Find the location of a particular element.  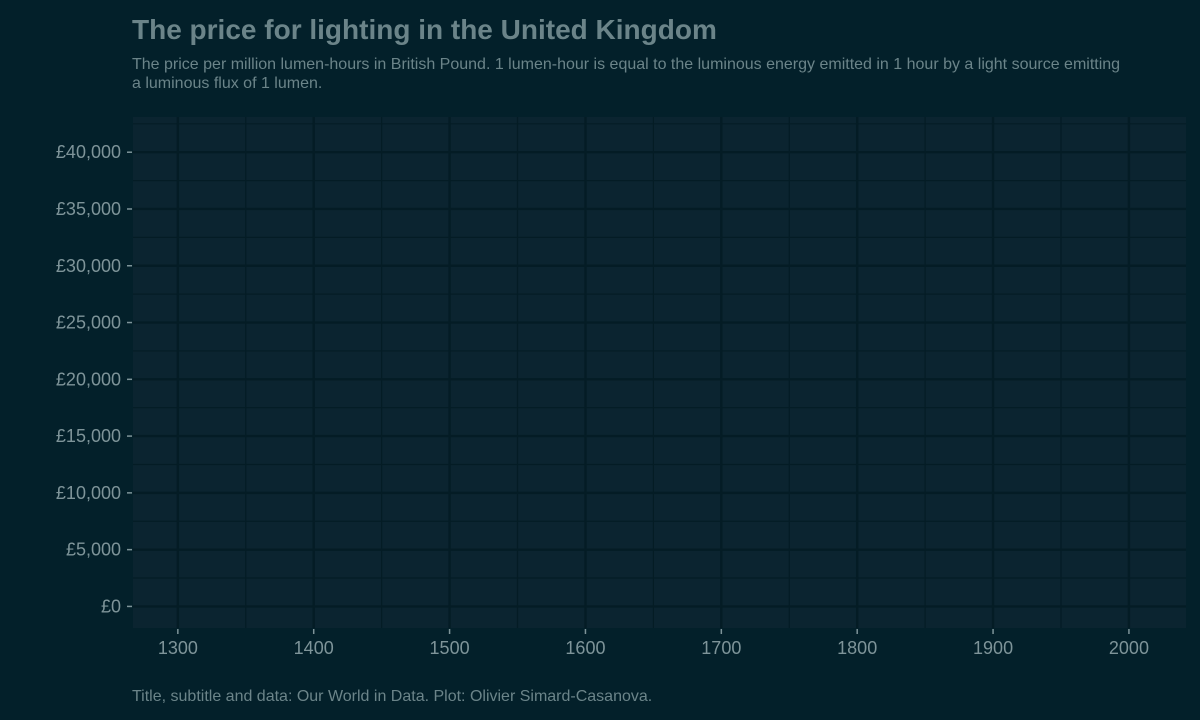

x-tick-label: 1900 is located at coordinates (993, 648).